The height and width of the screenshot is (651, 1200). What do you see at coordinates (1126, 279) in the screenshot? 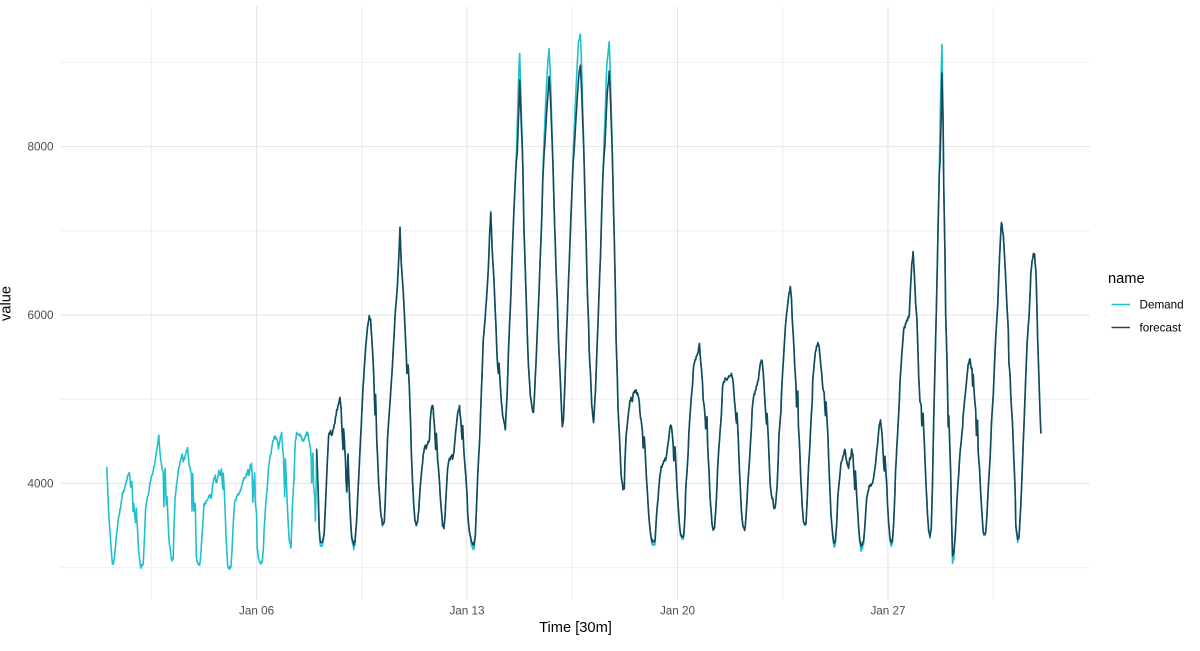
I see `svg-text: name` at bounding box center [1126, 279].